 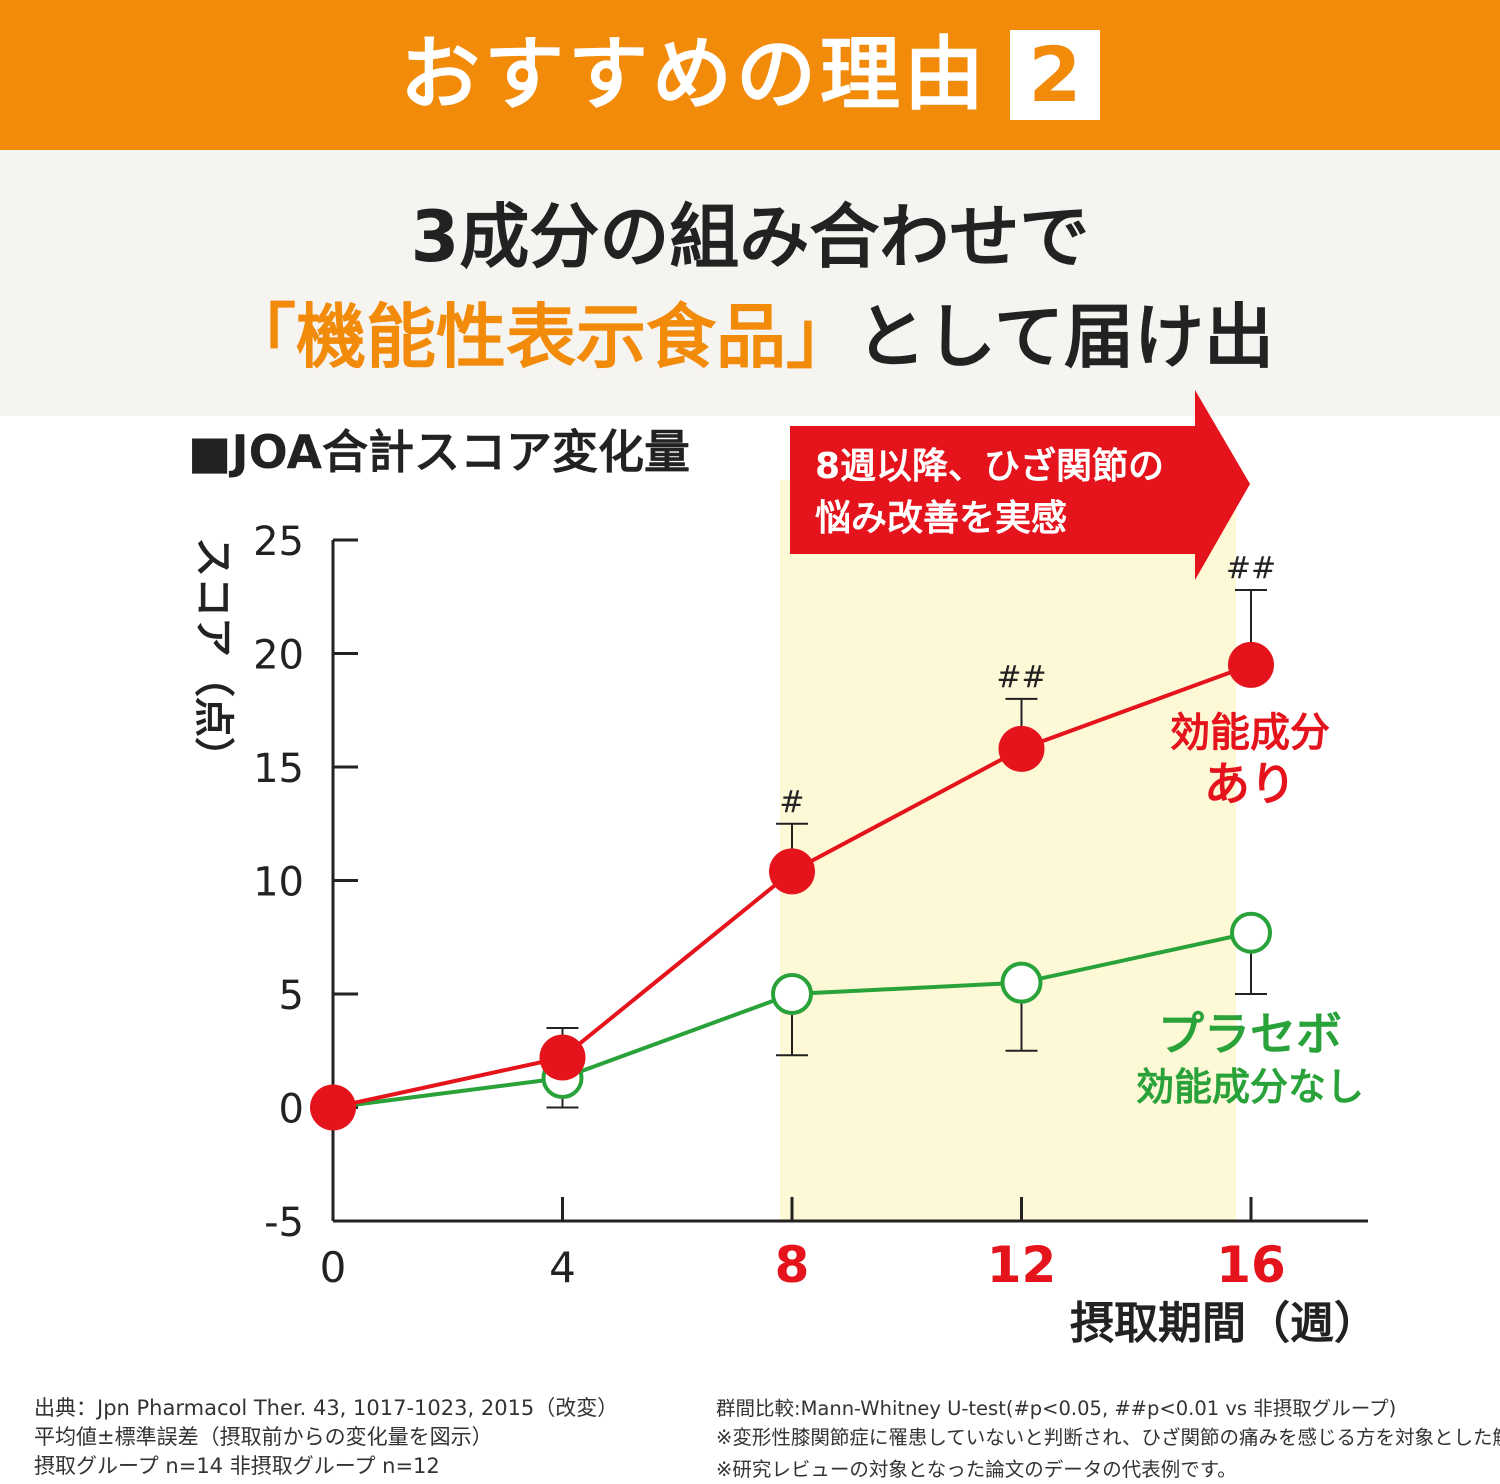 What do you see at coordinates (694, 74) in the screenshot?
I see `header-title: おすすめの理由` at bounding box center [694, 74].